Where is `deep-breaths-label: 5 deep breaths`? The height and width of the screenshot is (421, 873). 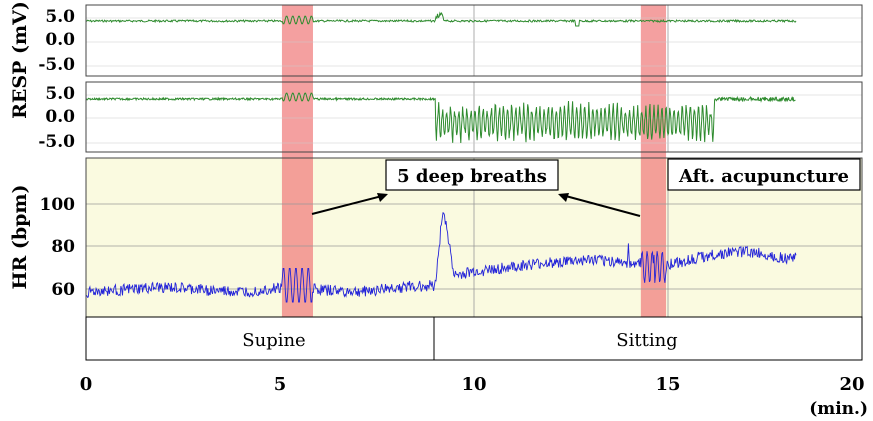 deep-breaths-label: 5 deep breaths is located at coordinates (472, 176).